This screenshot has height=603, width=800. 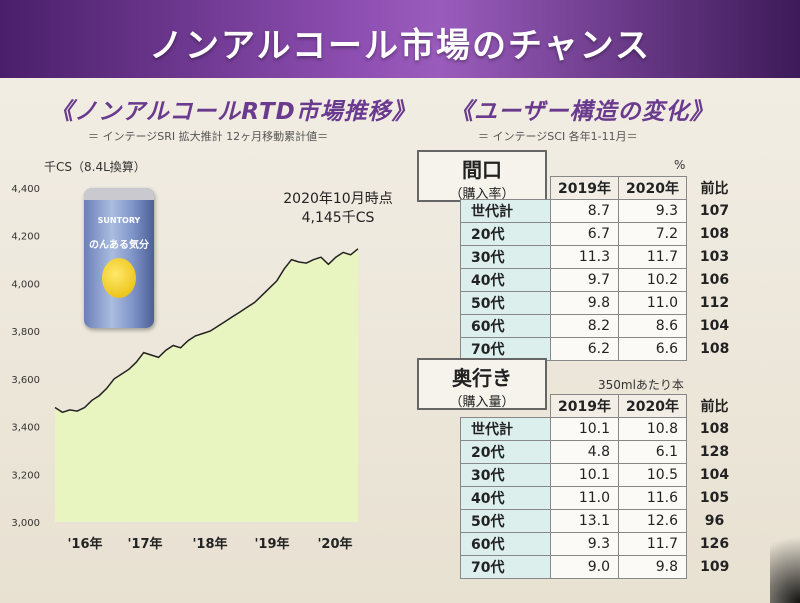 What do you see at coordinates (505, 498) in the screenshot?
I see `table2-category-cell: 40代` at bounding box center [505, 498].